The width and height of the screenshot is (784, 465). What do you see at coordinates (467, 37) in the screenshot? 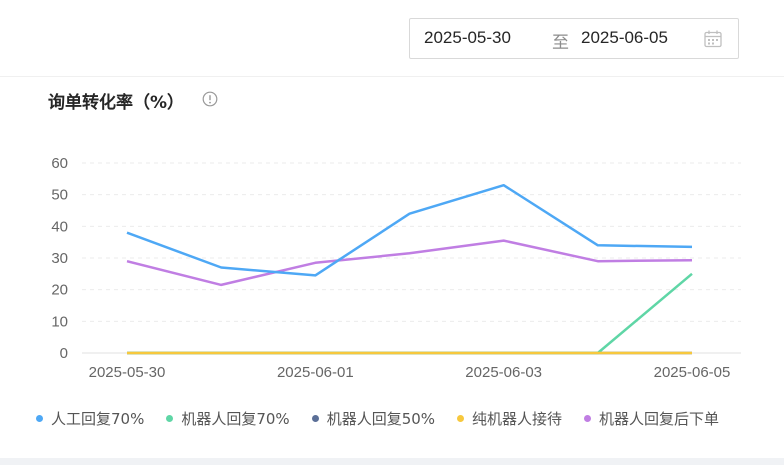
I see `date-start-input: 2025-05-30` at bounding box center [467, 37].